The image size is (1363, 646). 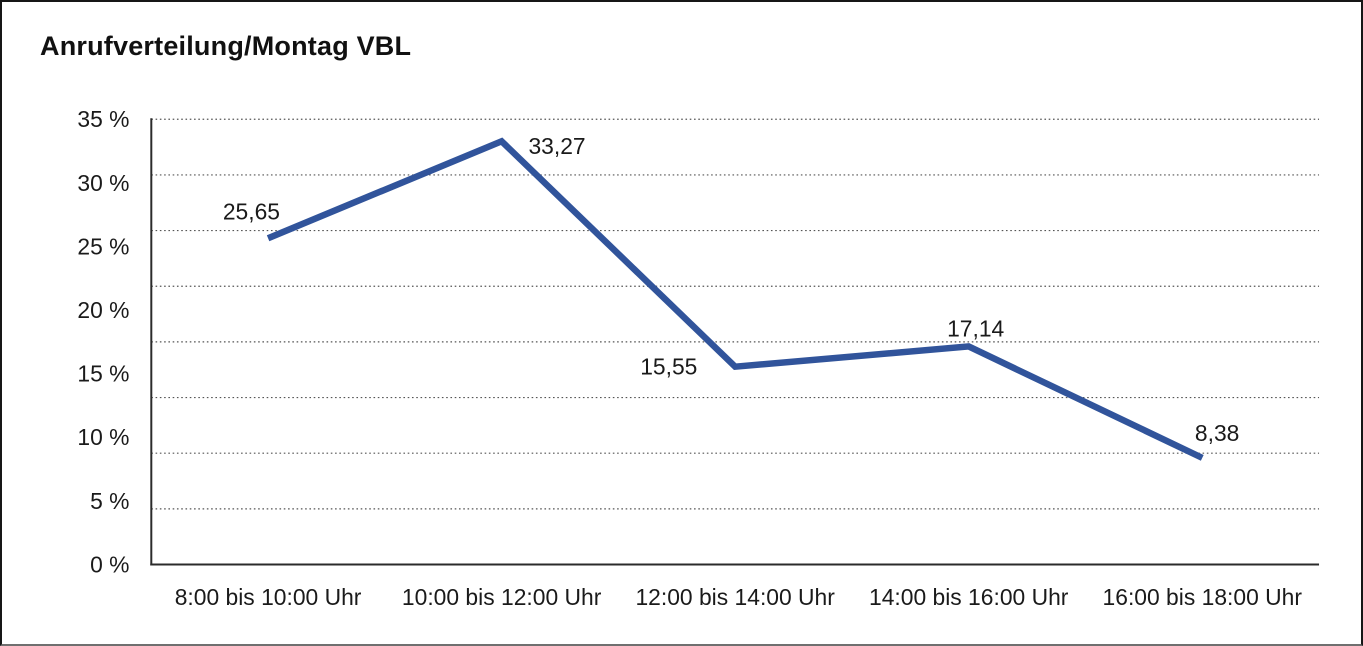 What do you see at coordinates (969, 597) in the screenshot?
I see `x-axis-category-label: 14:00 bis 16:00 Uhr` at bounding box center [969, 597].